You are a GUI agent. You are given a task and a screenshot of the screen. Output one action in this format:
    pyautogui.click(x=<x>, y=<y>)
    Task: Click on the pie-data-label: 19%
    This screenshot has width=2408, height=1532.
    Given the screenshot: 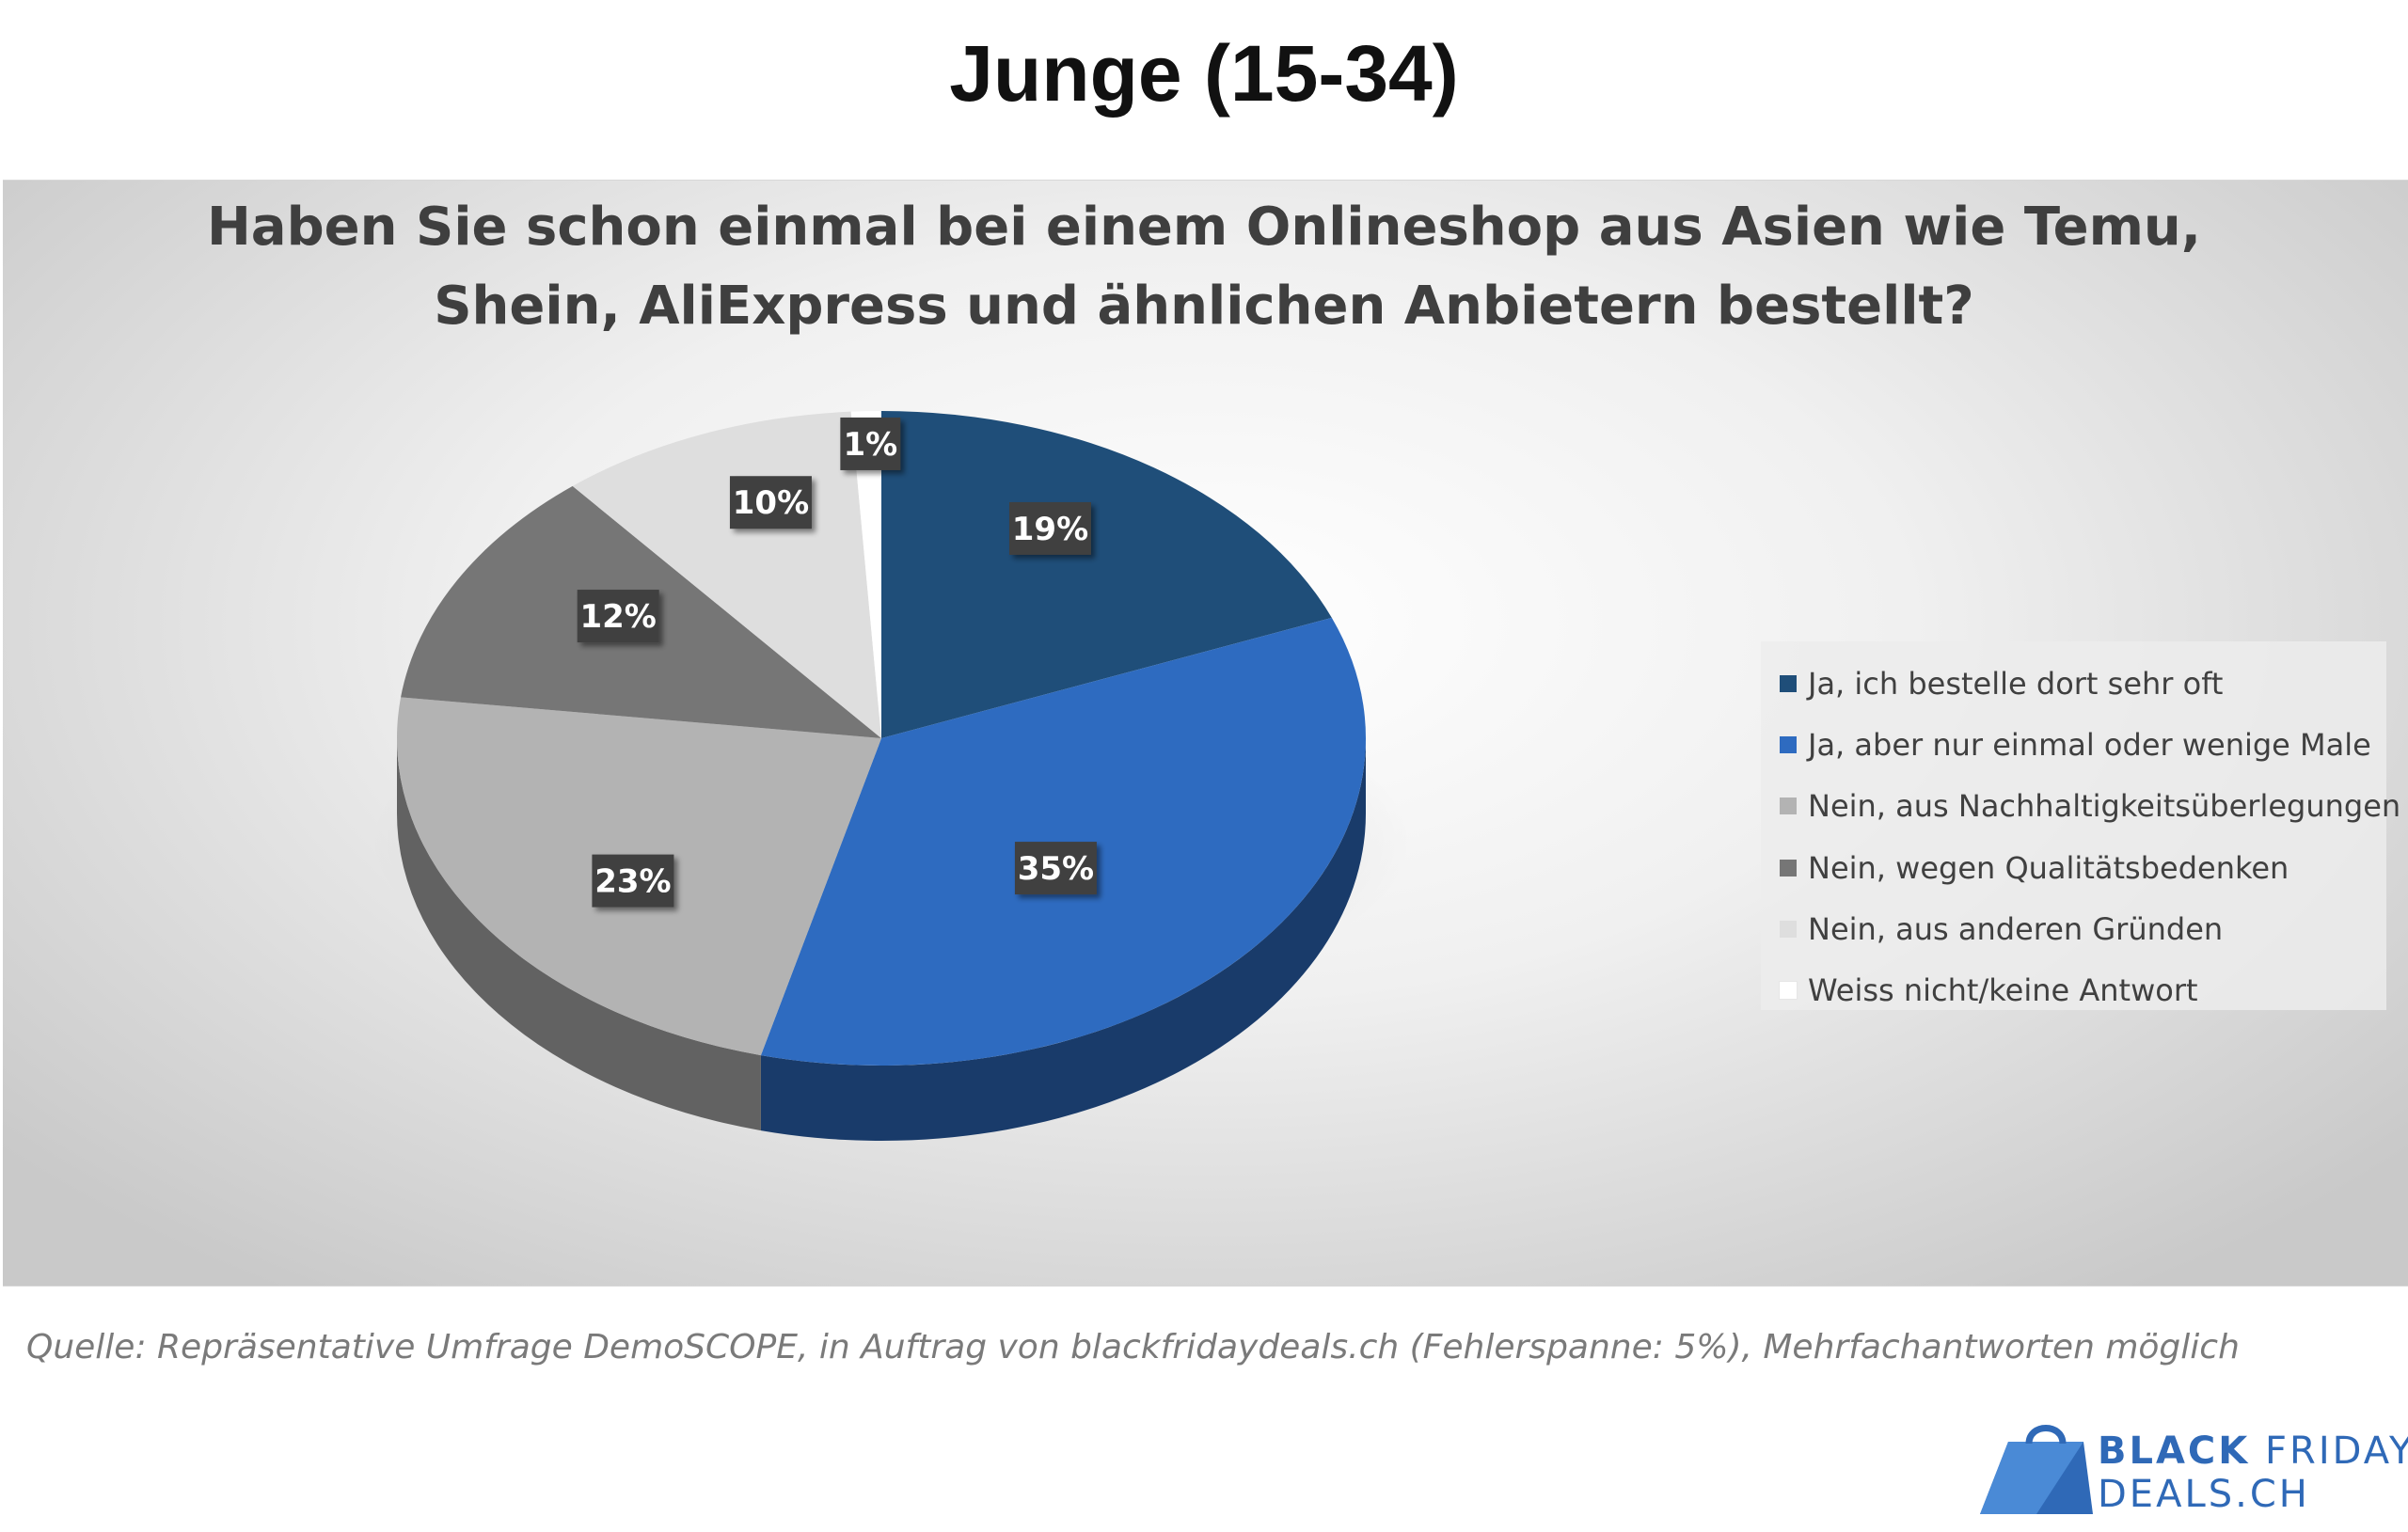 What is the action you would take?
    pyautogui.click(x=1049, y=528)
    